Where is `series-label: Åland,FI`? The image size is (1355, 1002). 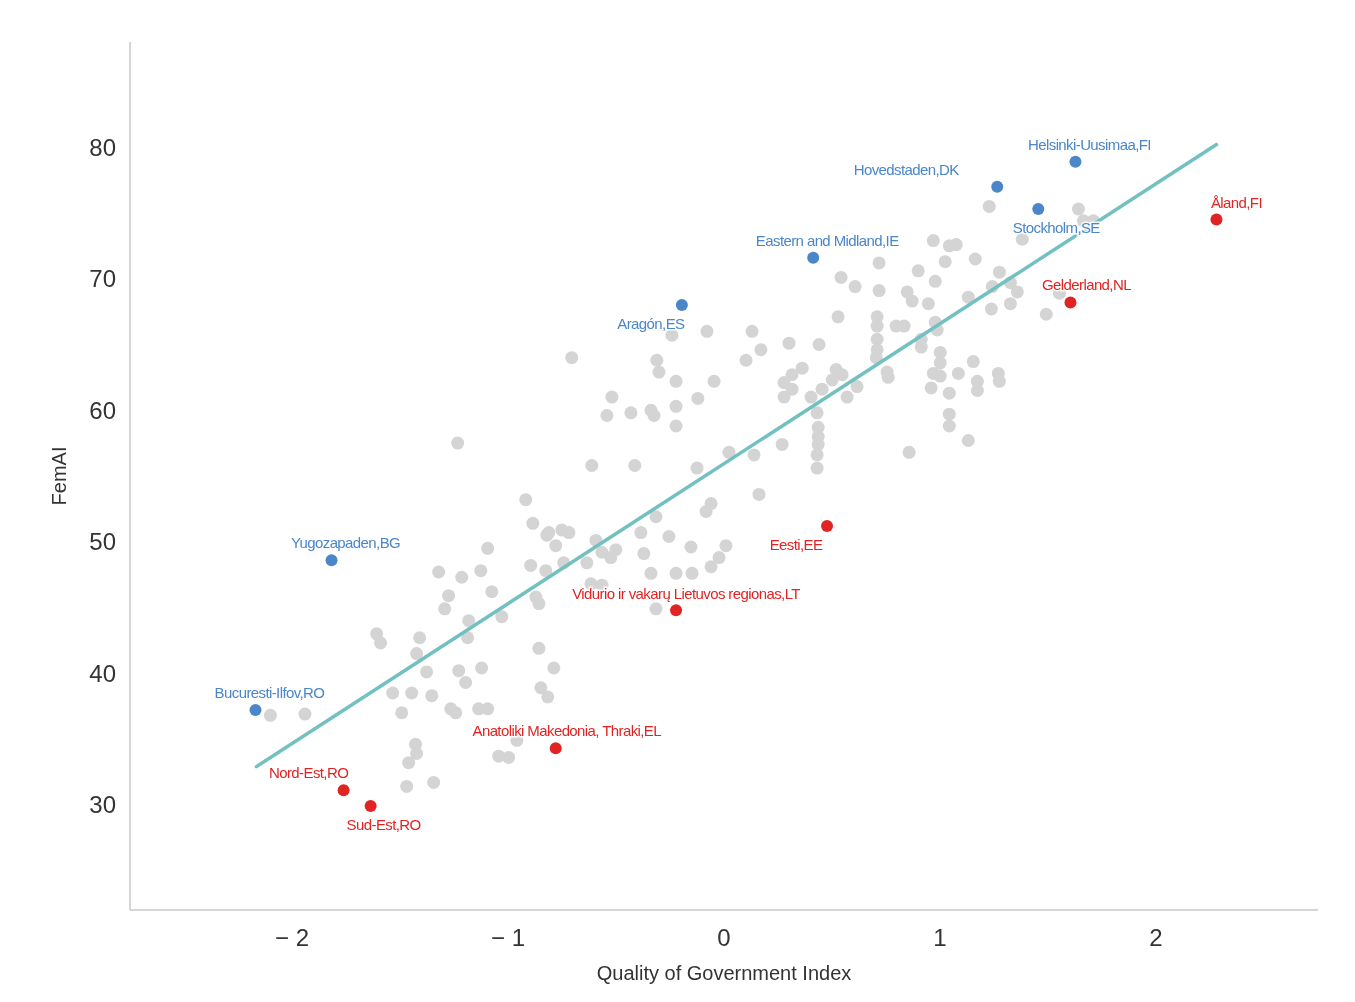 series-label: Åland,FI is located at coordinates (1236, 202).